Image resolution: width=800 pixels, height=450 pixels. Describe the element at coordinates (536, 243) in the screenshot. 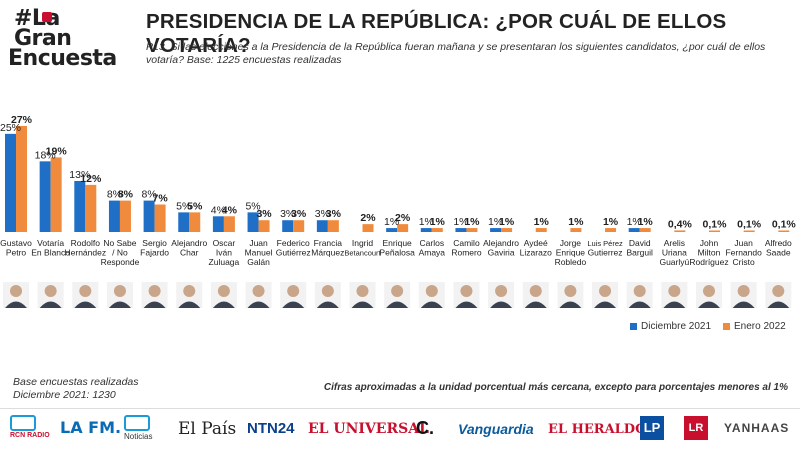

I see `category-label-15-line-0: Aydeé` at that location.